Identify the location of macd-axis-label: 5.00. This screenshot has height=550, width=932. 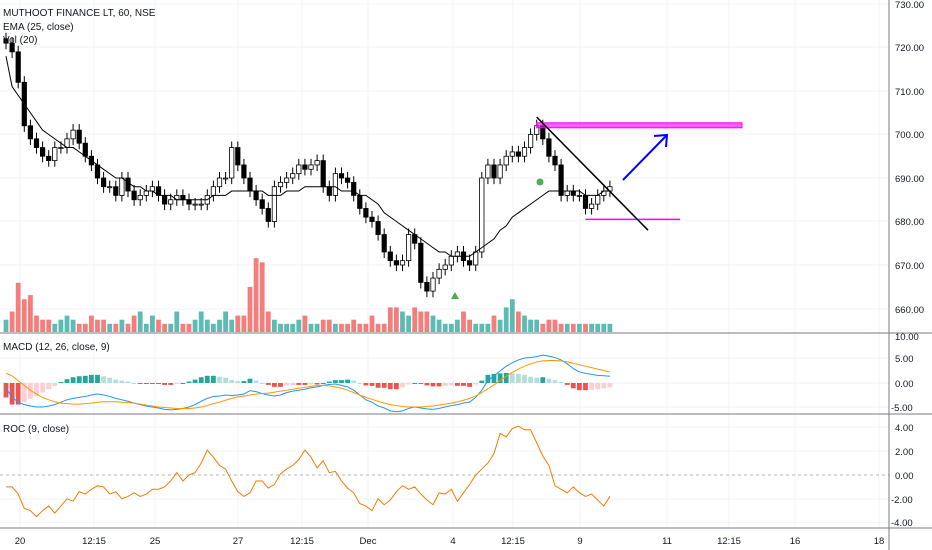
(904, 359).